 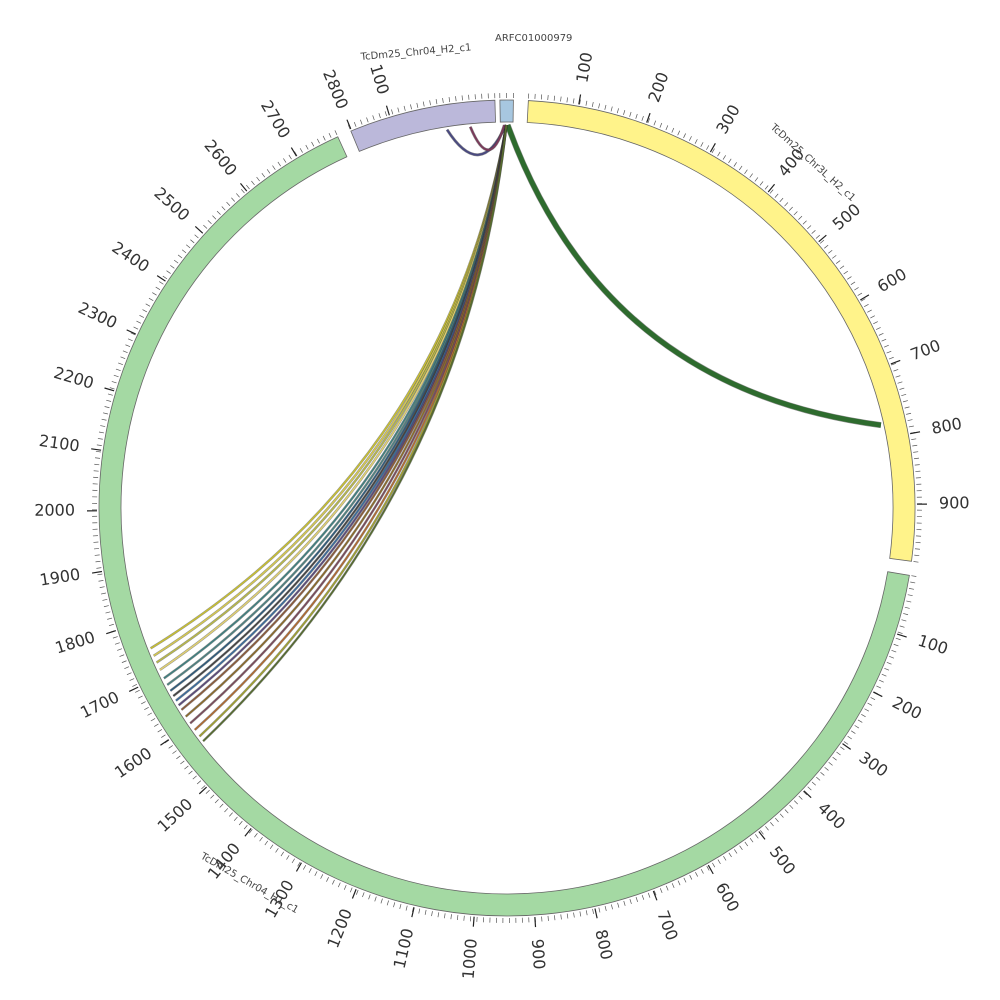 What do you see at coordinates (415, 52) in the screenshot?
I see `segment-label-tcdm25-chr04-h2-c1: TcDm25_Chr04_H2_c1` at bounding box center [415, 52].